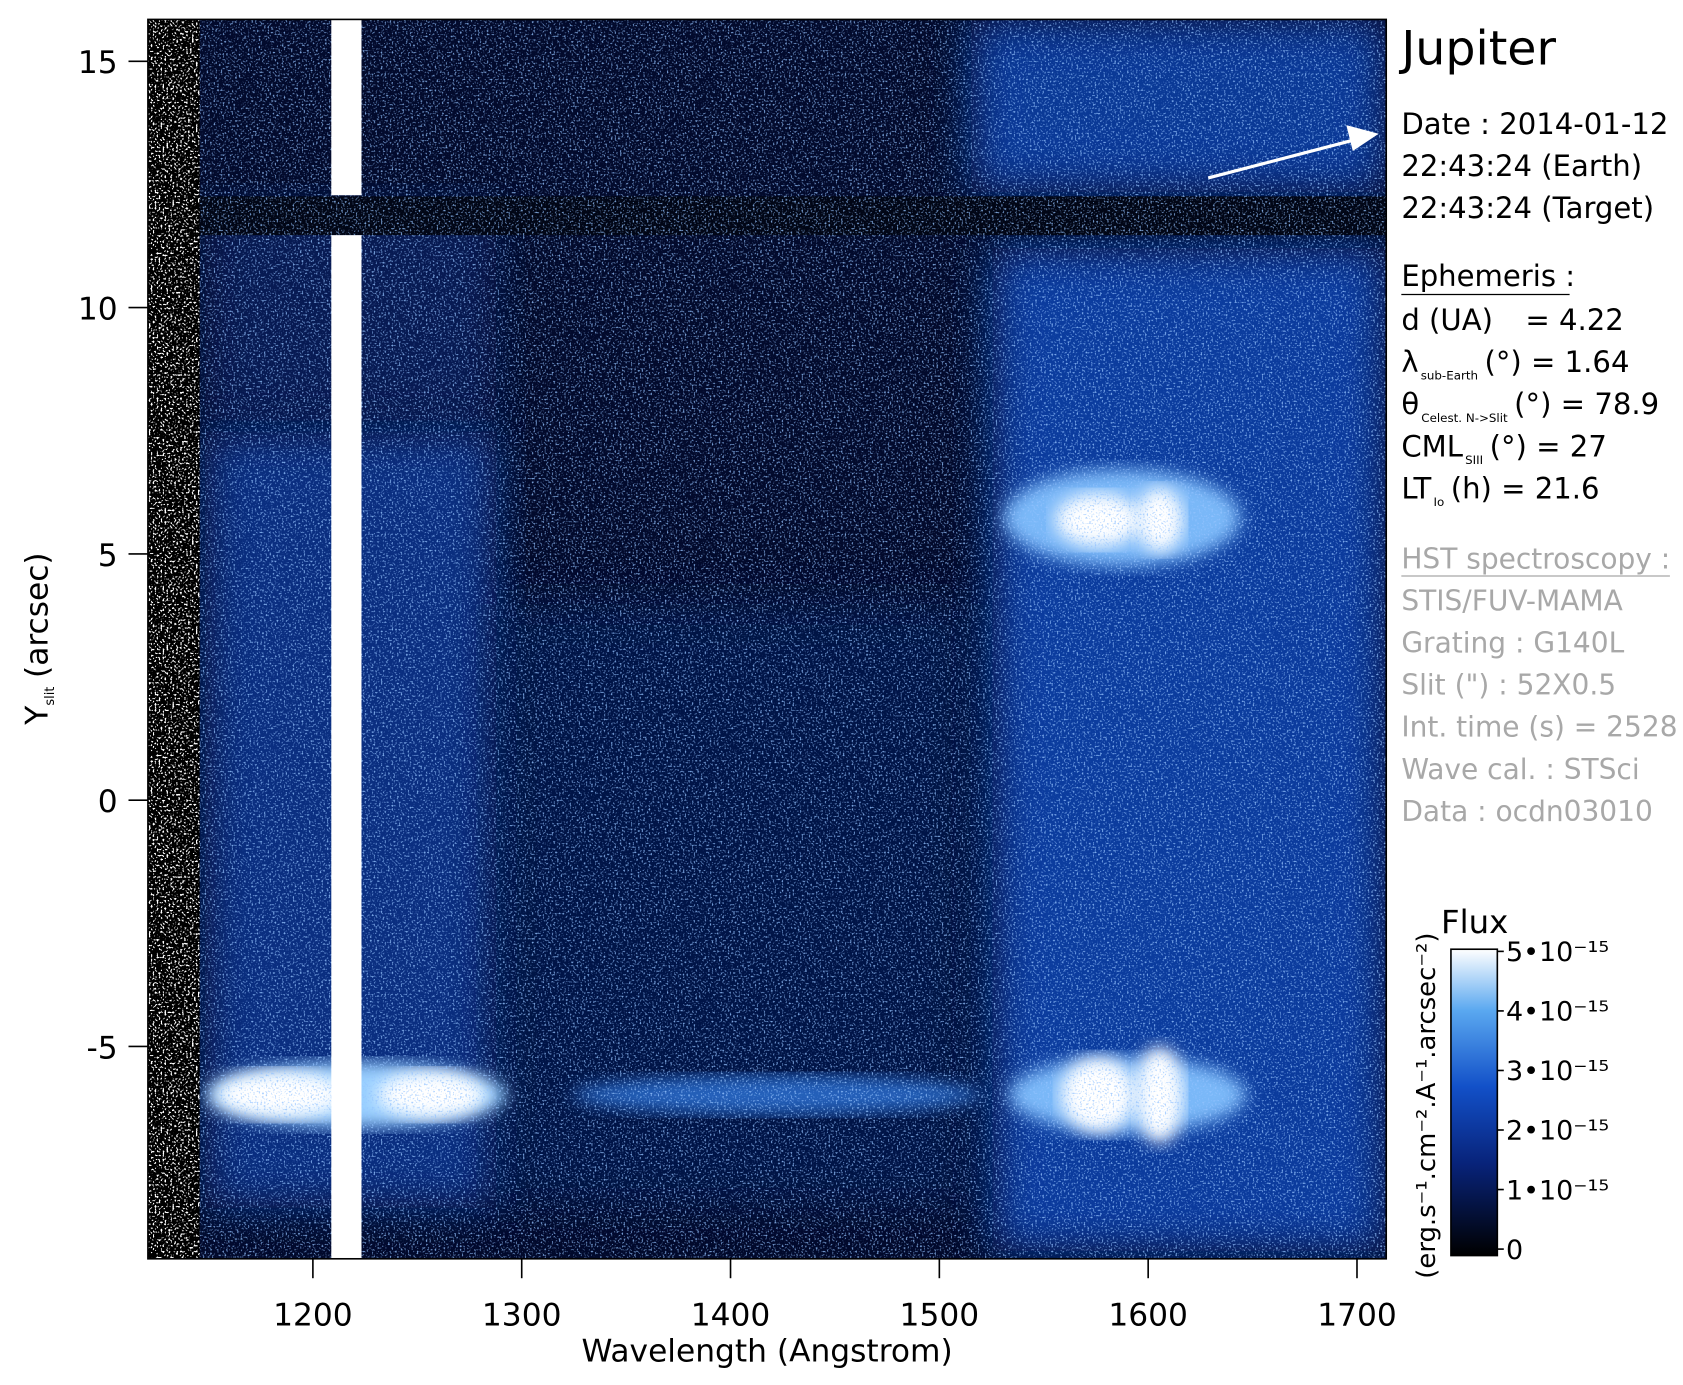  What do you see at coordinates (1474, 460) in the screenshot?
I see `item-sub: SIII` at bounding box center [1474, 460].